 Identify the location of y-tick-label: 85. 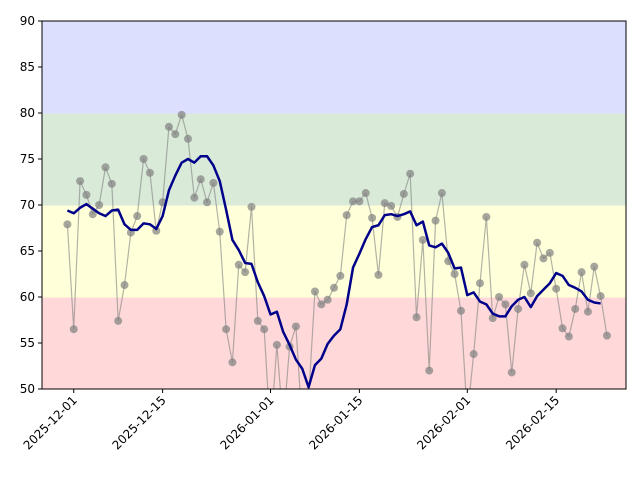
(27, 67).